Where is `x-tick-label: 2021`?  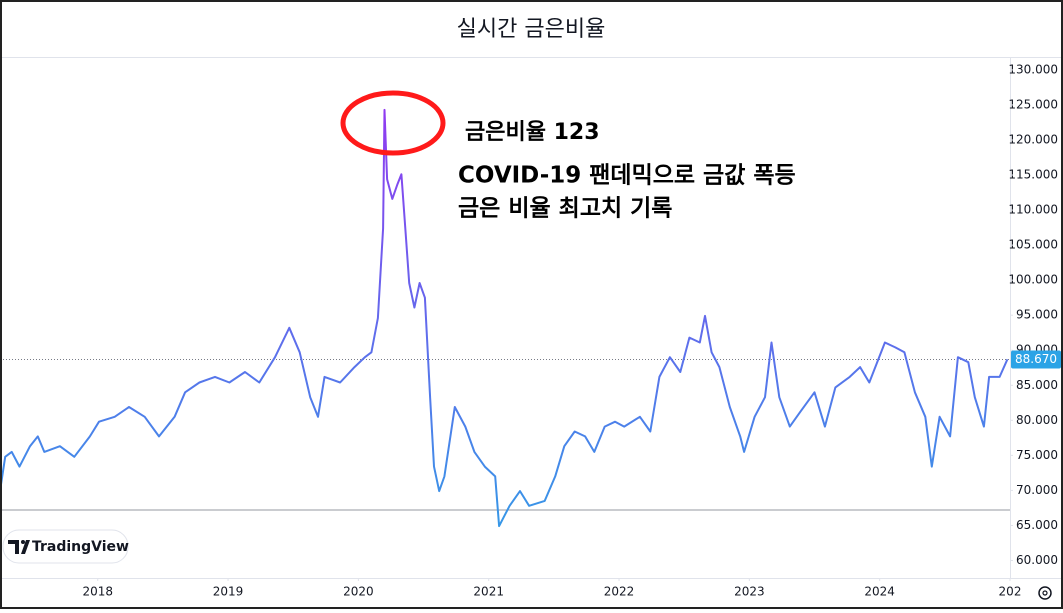
x-tick-label: 2021 is located at coordinates (488, 592).